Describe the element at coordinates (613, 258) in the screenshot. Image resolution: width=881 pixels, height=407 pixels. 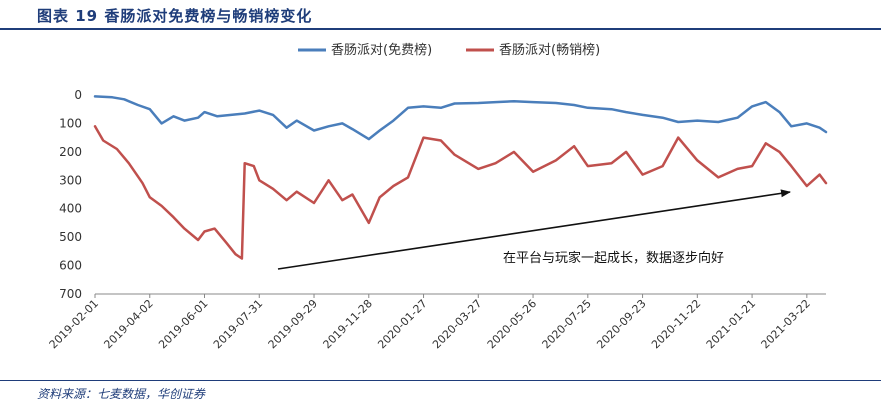
I see `annotation-text: 在平台与玩家一起成长，数据逐步向好` at that location.